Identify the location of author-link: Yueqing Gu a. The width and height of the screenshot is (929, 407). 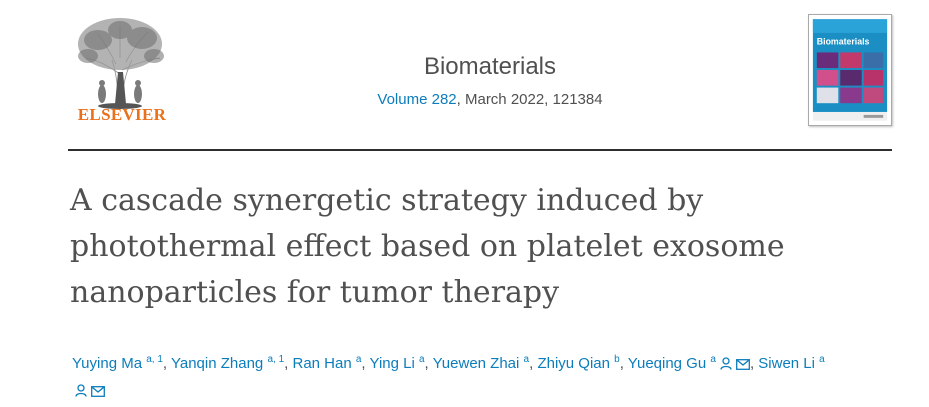
(688, 363).